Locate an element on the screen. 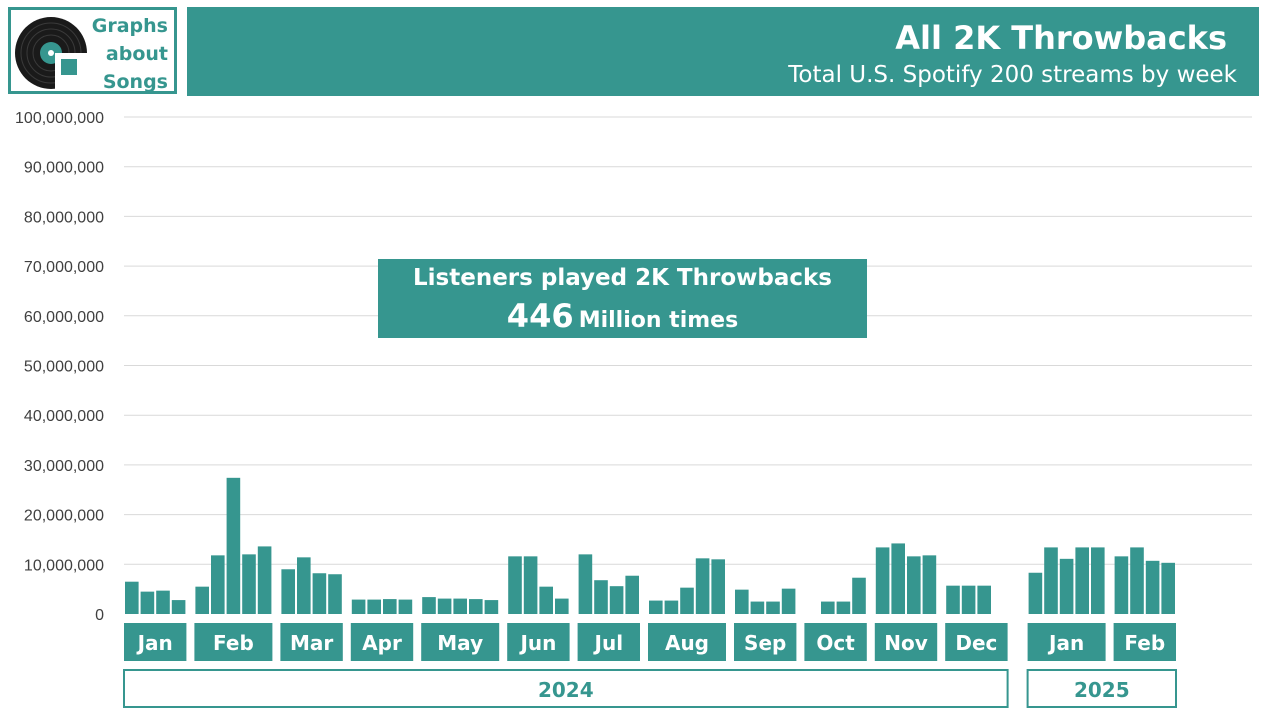 This screenshot has height=720, width=1280. year-label: 2025 is located at coordinates (1102, 690).